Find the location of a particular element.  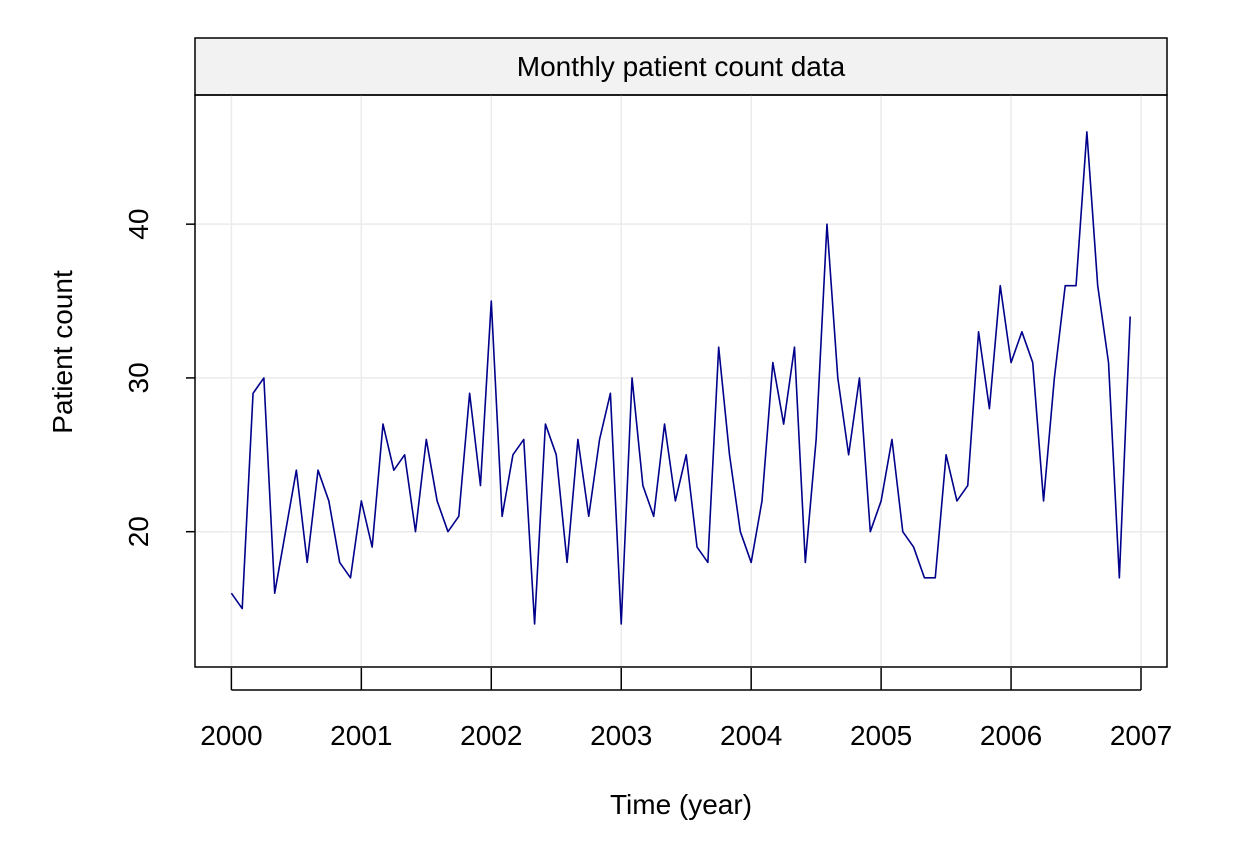

x-tick-label: 2006 is located at coordinates (1011, 735).